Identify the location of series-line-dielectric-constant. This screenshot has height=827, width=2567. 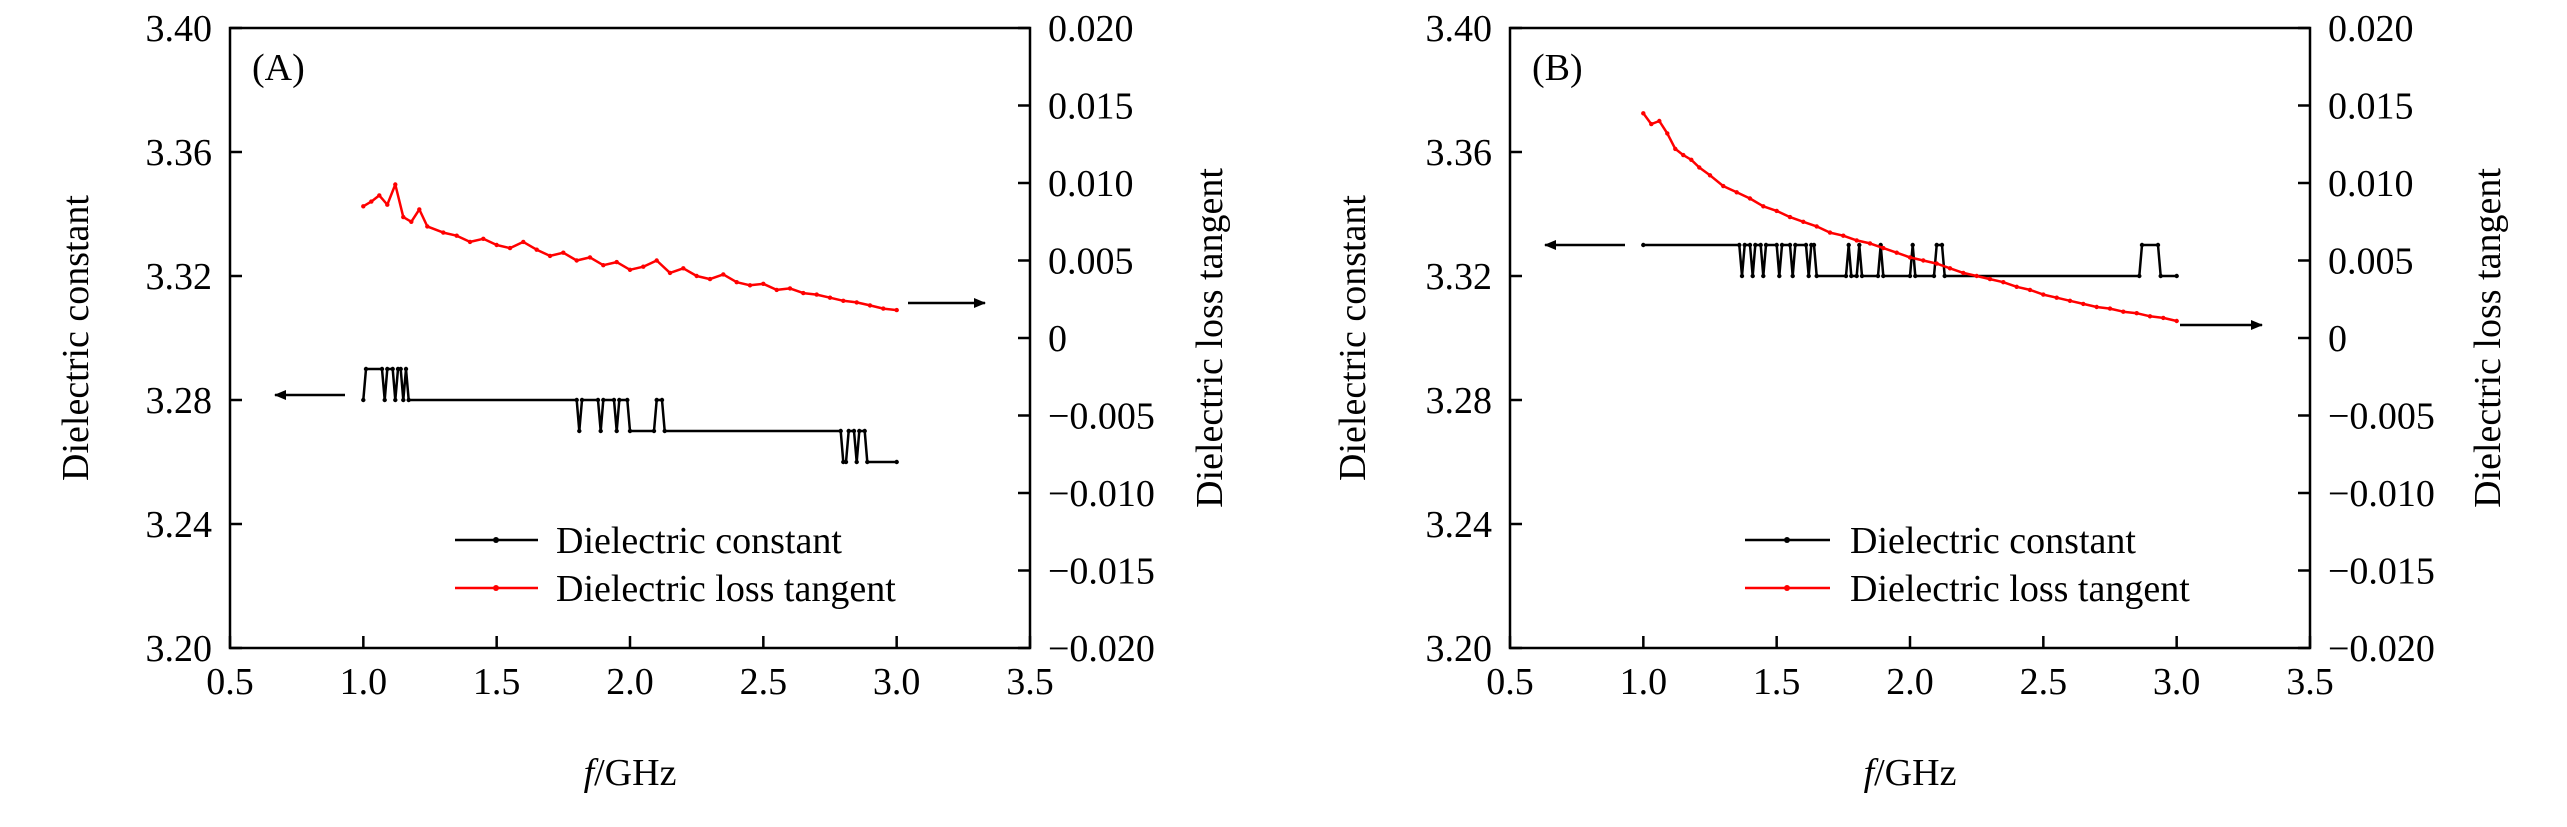
(1910, 260).